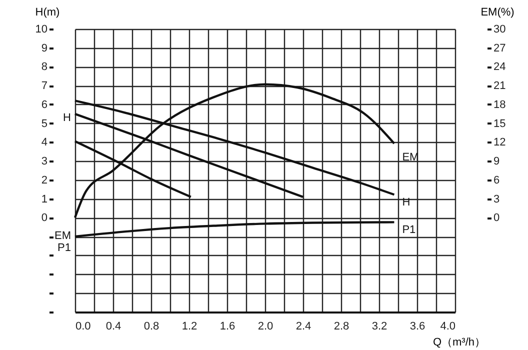 The image size is (528, 350). I want to click on series-label: P1, so click(409, 230).